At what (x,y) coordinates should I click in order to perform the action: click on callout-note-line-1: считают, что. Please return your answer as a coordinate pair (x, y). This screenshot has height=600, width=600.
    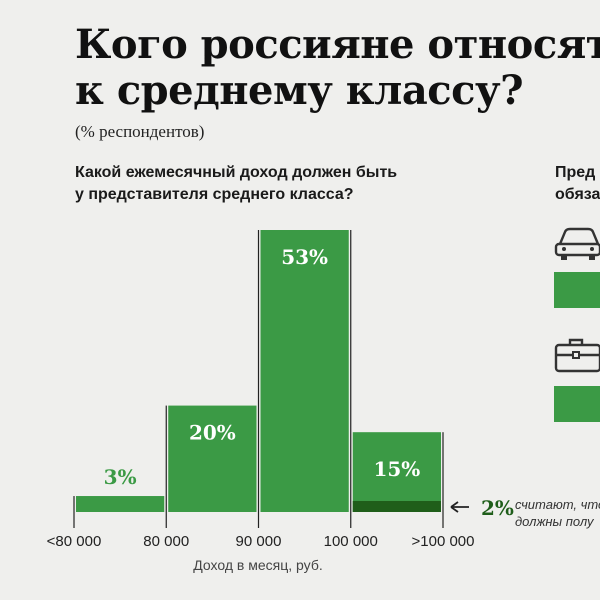
    Looking at the image, I should click on (557, 504).